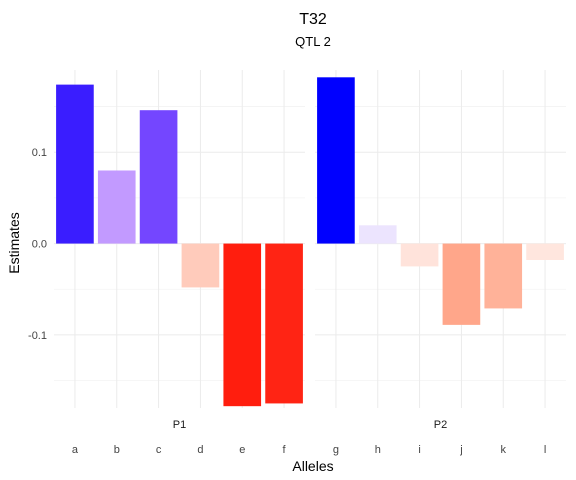 The width and height of the screenshot is (576, 480). Describe the element at coordinates (461, 284) in the screenshot. I see `bar-j` at that location.